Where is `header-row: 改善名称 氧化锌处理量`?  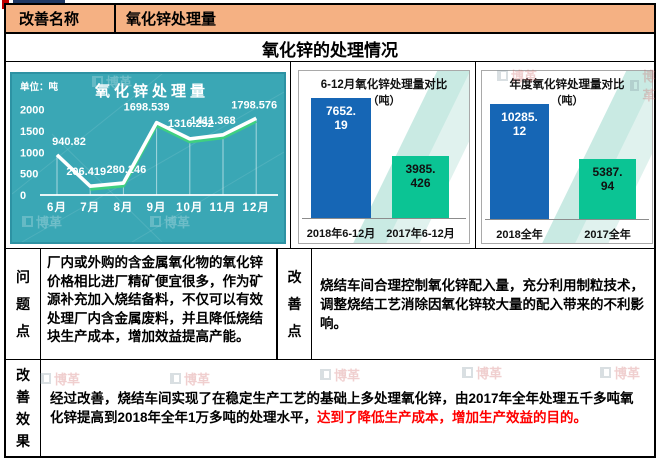
header-row: 改善名称 氧化锌处理量 is located at coordinates (330, 19).